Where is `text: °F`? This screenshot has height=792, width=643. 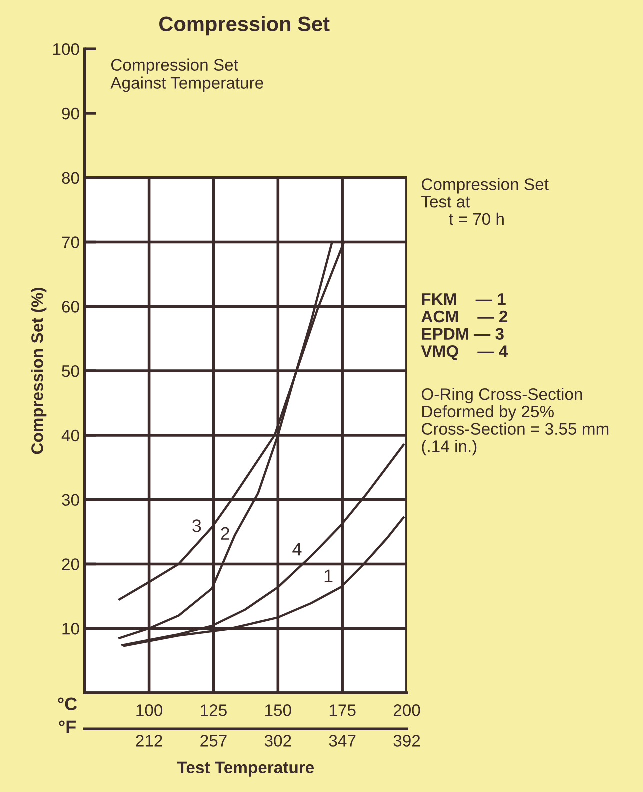 text: °F is located at coordinates (67, 727).